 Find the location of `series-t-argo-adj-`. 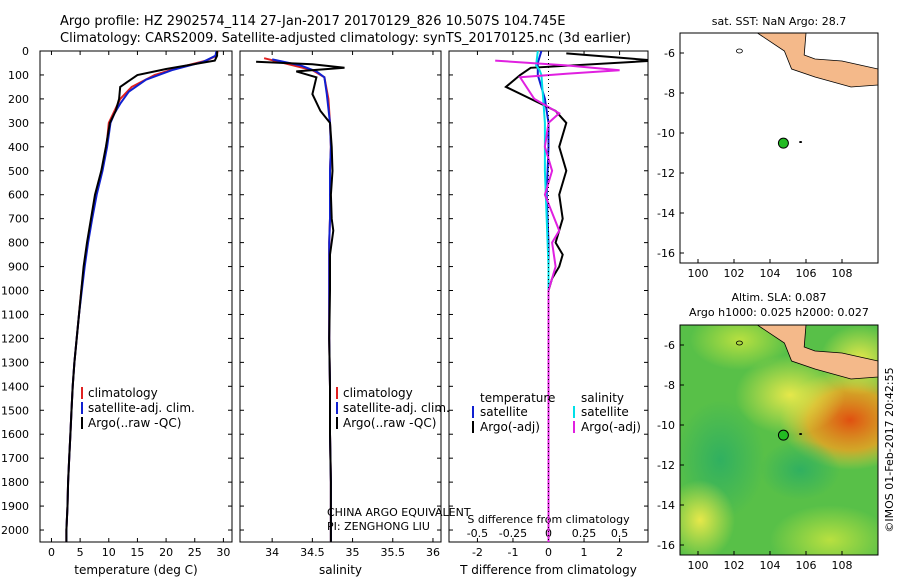

series-t-argo-adj- is located at coordinates (576, 297).